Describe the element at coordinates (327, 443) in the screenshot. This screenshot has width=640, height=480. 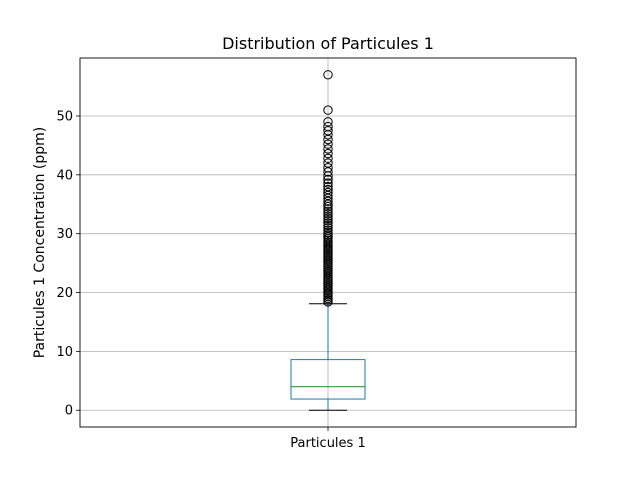
I see `x-tick-label: Particules 1` at that location.